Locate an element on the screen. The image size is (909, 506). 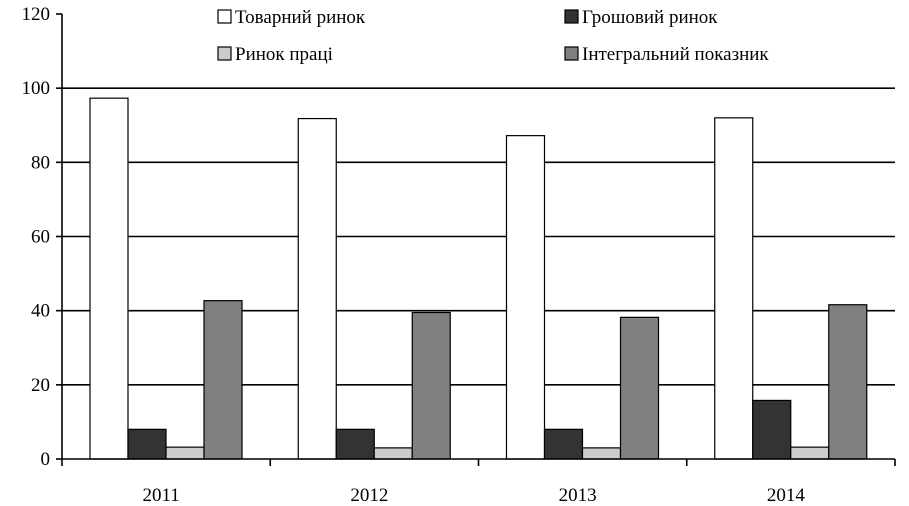
legend-label-3: Ринок праці is located at coordinates (284, 54).